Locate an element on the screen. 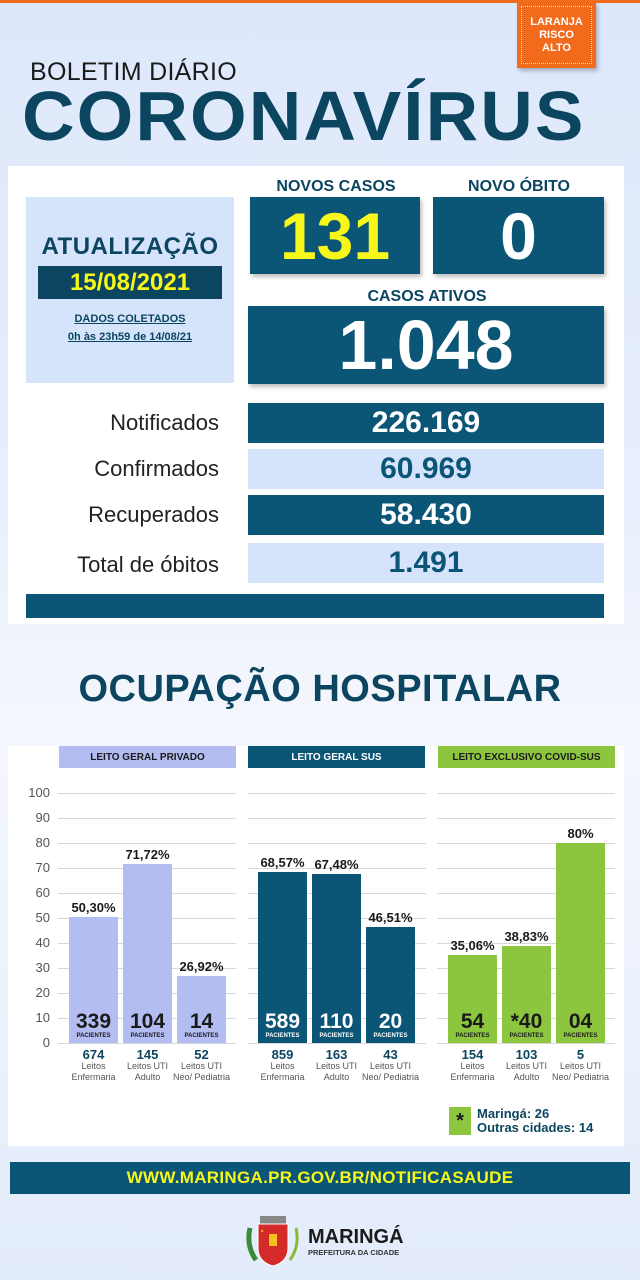 Image resolution: width=640 pixels, height=1280 pixels. patient-count: 20 PACIENTES is located at coordinates (390, 1025).